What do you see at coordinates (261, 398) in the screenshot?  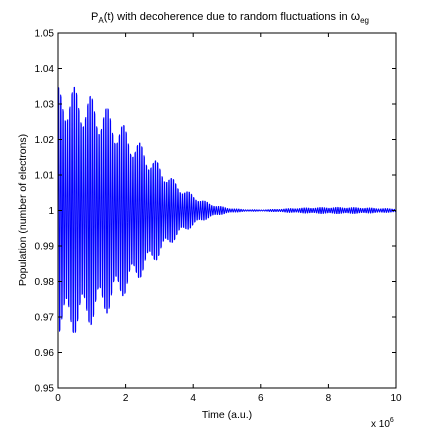 I see `x-tick-label: 6` at bounding box center [261, 398].